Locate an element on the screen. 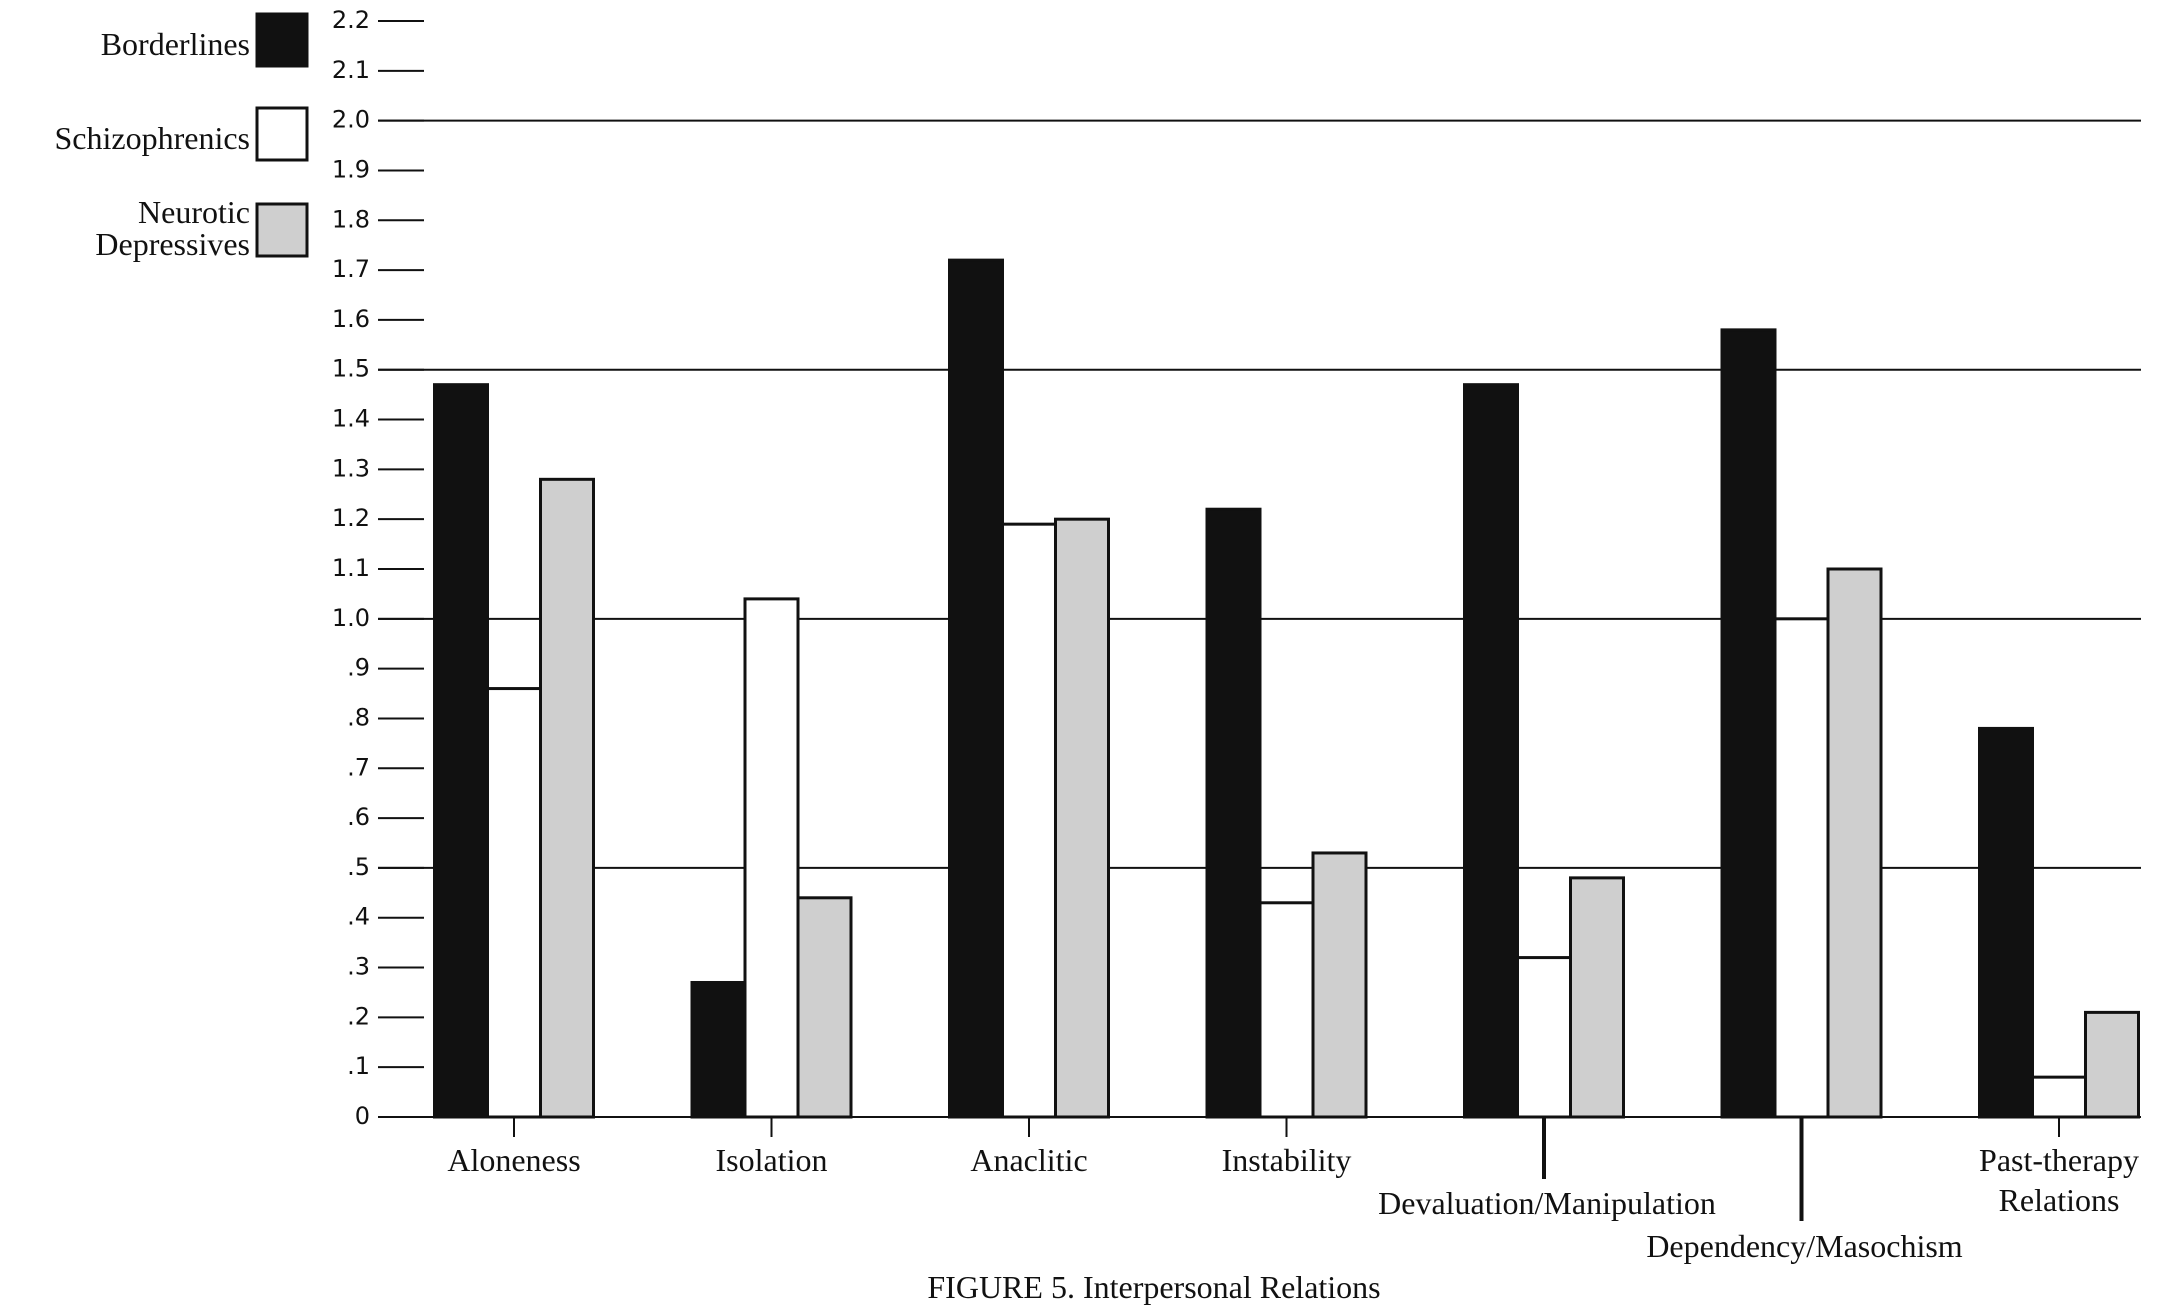 This screenshot has width=2169, height=1313. y-tick-label: .8 is located at coordinates (358, 717).